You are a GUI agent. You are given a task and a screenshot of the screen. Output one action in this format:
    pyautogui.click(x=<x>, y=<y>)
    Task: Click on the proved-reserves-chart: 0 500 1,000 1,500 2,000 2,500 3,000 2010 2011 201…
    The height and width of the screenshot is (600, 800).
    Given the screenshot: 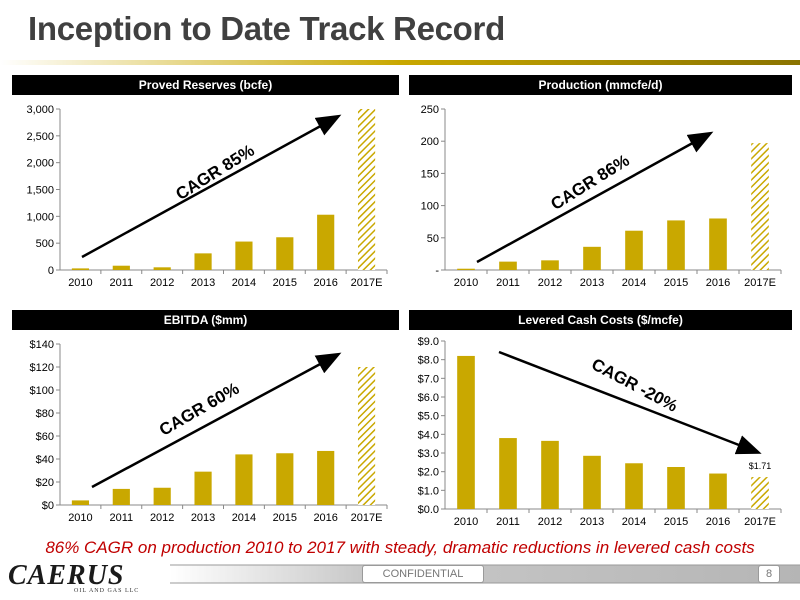 What is the action you would take?
    pyautogui.click(x=207, y=196)
    